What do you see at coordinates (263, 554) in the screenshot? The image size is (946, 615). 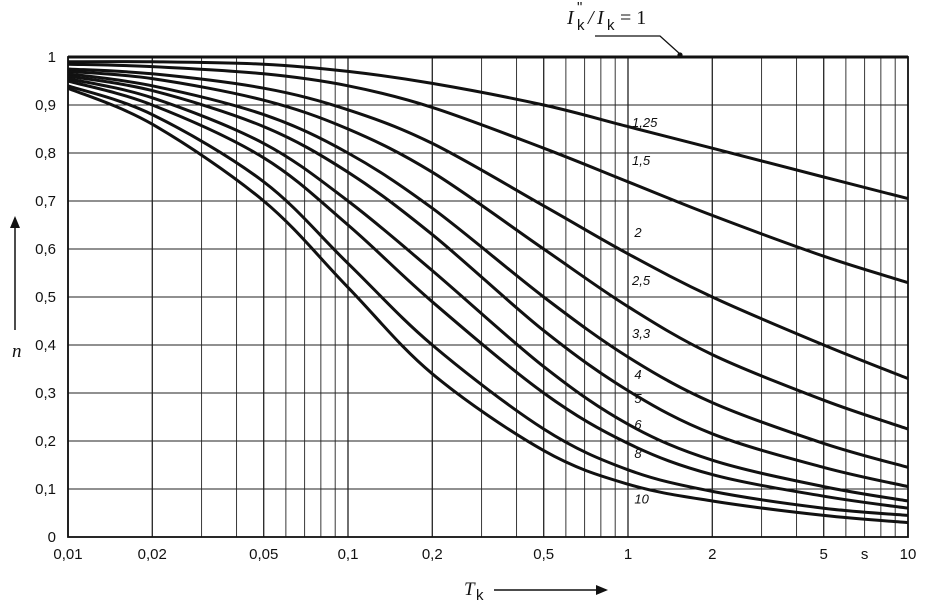 I see `x-tick-label: 0,05` at bounding box center [263, 554].